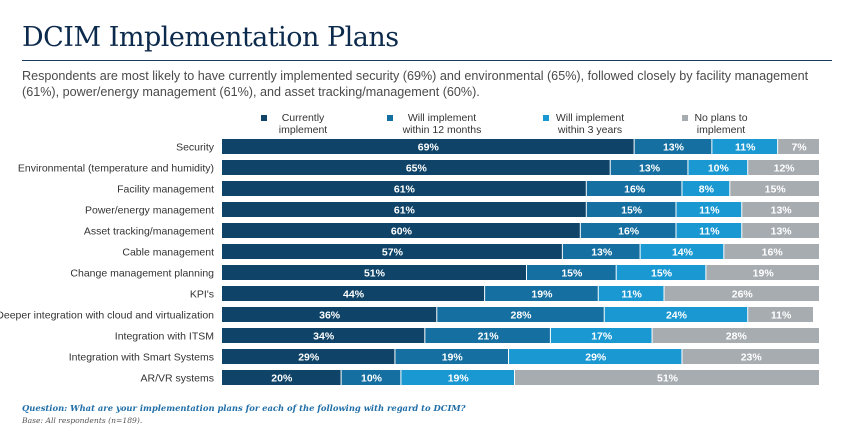 The image size is (850, 429). I want to click on legend-item-within12: Will implement within 12 months, so click(436, 124).